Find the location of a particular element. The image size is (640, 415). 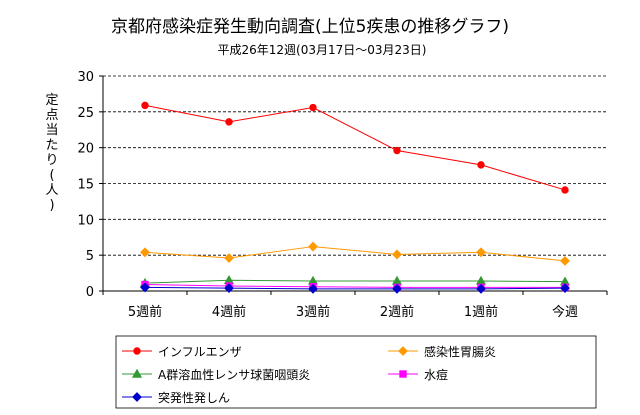

chart-title: 京都府感染症発生動向調査(上位5疾患の推移グラフ) is located at coordinates (310, 27).